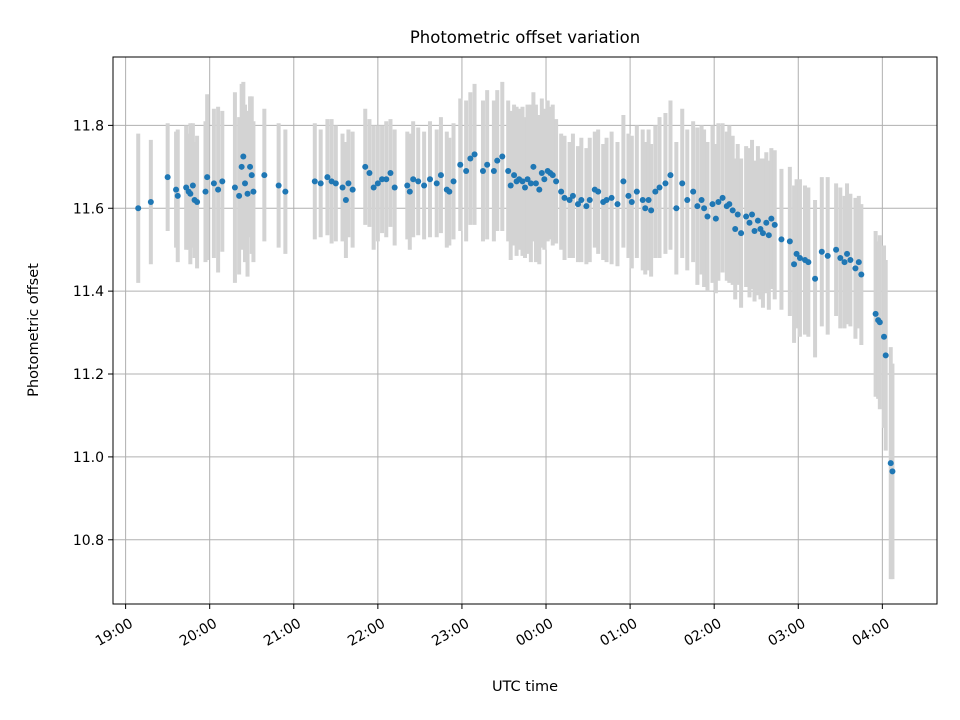 The width and height of the screenshot is (960, 720). Describe the element at coordinates (34, 330) in the screenshot. I see `y-axis-label: Photometric offset` at that location.